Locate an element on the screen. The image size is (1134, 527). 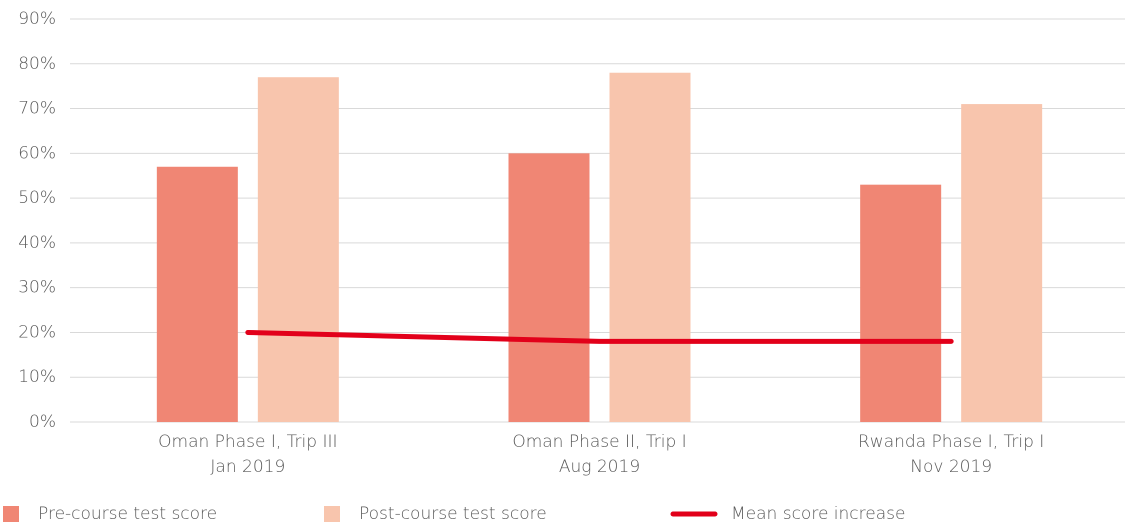
x-tick-label: Jan 2019 is located at coordinates (247, 467).